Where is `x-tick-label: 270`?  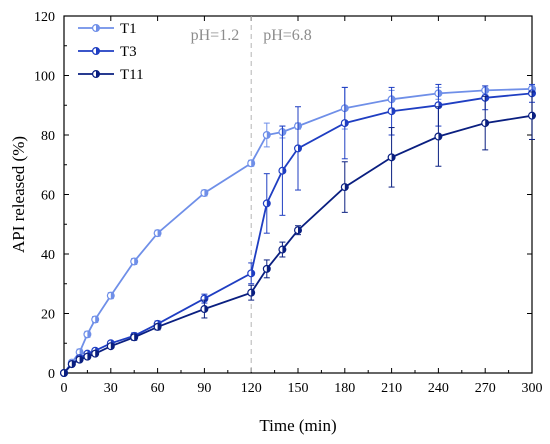
x-tick-label: 270 is located at coordinates (485, 388).